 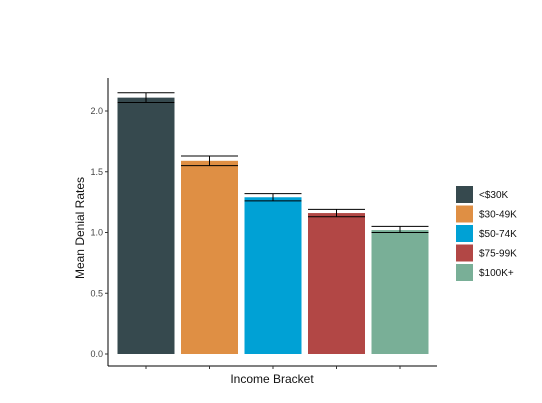 I want to click on y-tick-label: 0.5, so click(x=96, y=293).